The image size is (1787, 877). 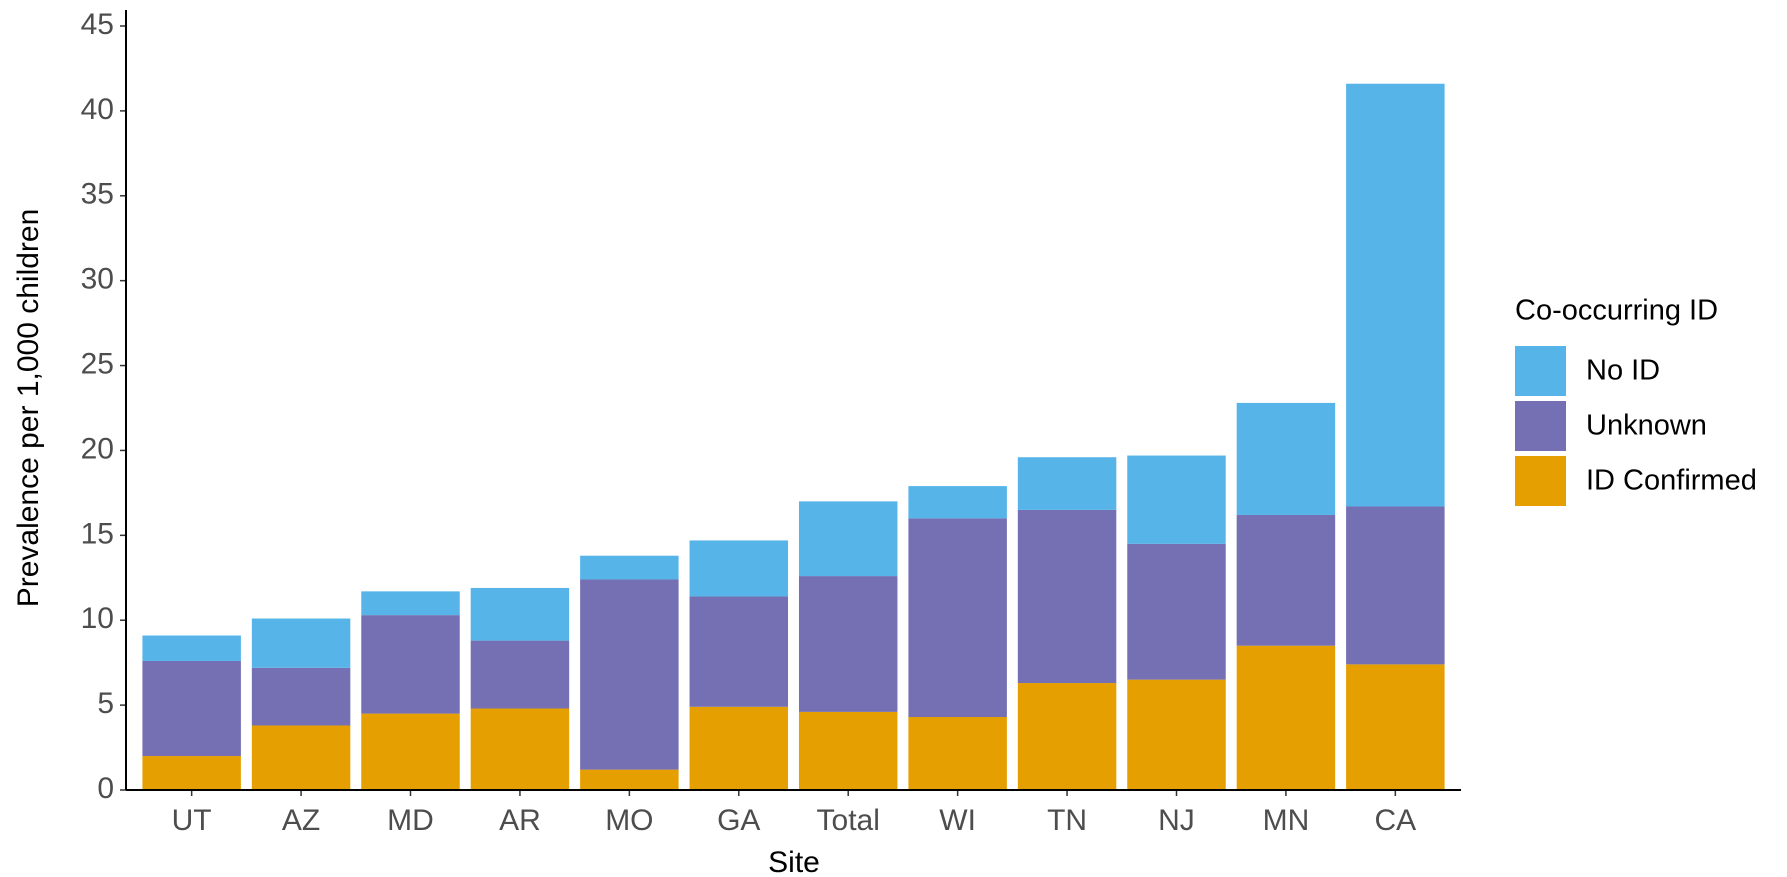 What do you see at coordinates (301, 820) in the screenshot?
I see `x-tick-label: AZ` at bounding box center [301, 820].